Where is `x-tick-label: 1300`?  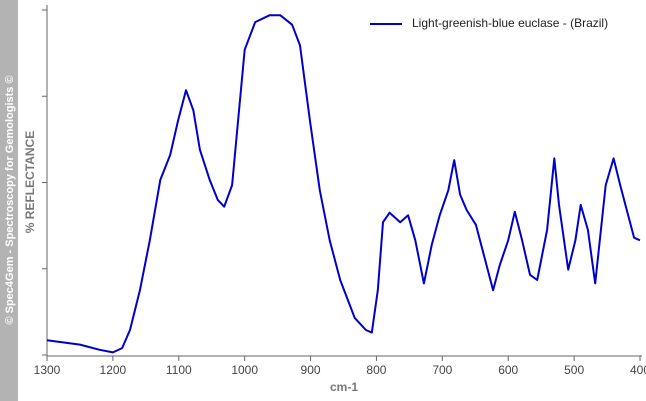
x-tick-label: 1300 is located at coordinates (47, 370).